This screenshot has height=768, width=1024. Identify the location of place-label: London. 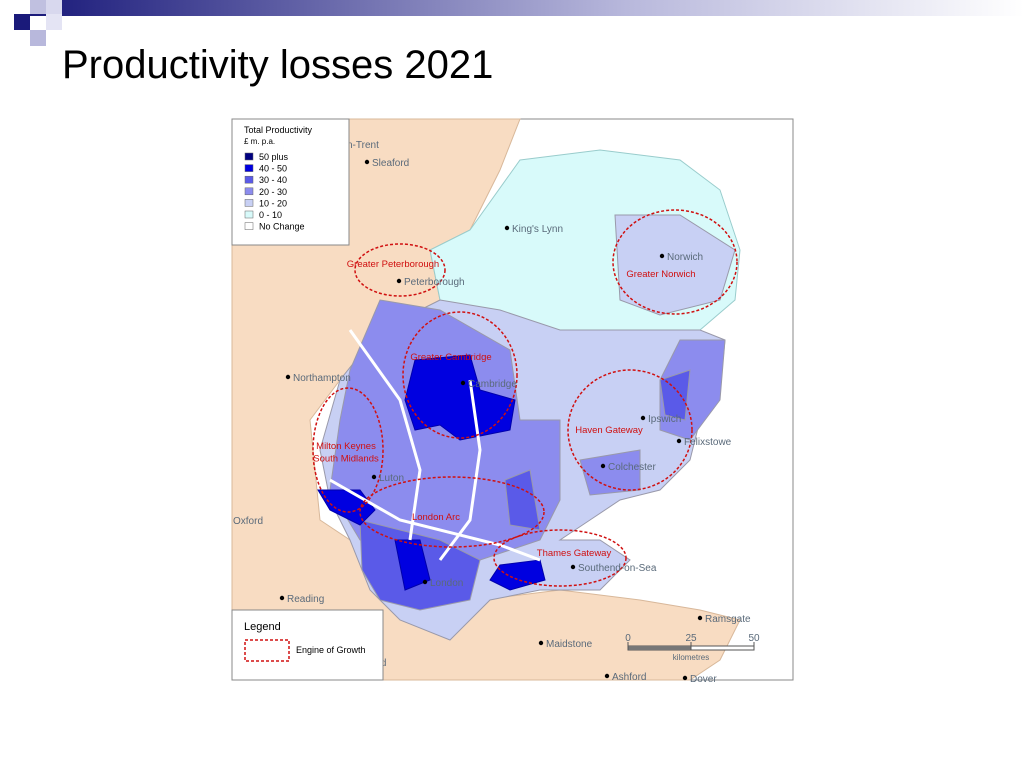
(446, 583).